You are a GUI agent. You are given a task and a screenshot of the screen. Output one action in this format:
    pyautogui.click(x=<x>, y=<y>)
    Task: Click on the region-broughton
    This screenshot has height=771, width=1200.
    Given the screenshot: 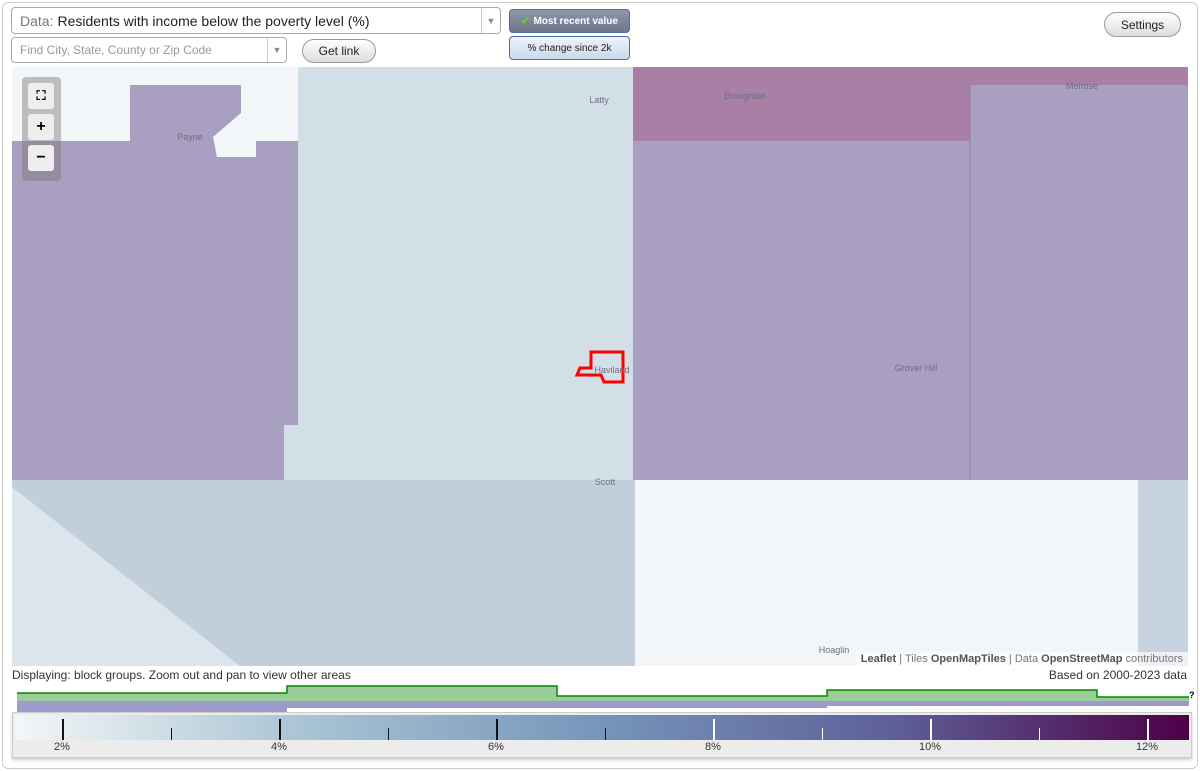 What is the action you would take?
    pyautogui.click(x=801, y=104)
    